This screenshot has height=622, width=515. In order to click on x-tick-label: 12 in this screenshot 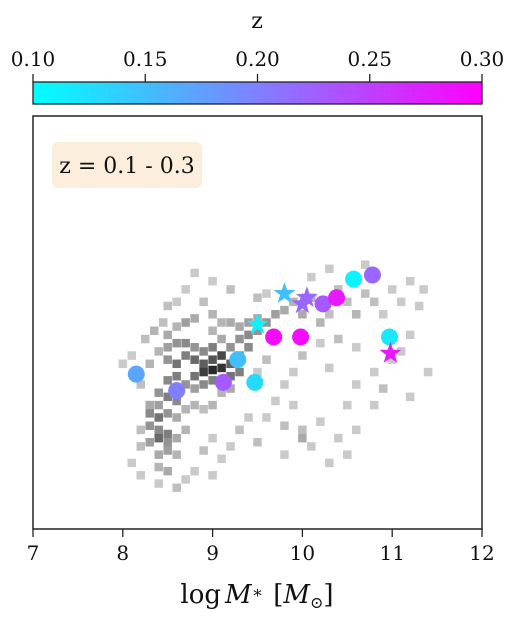, I will do `click(481, 553)`.